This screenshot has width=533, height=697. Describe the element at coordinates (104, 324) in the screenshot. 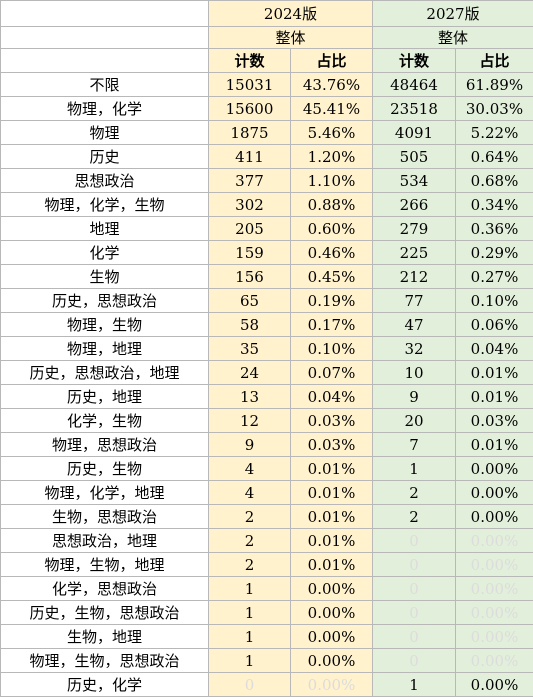

I see `row-label: 物理，生物` at that location.